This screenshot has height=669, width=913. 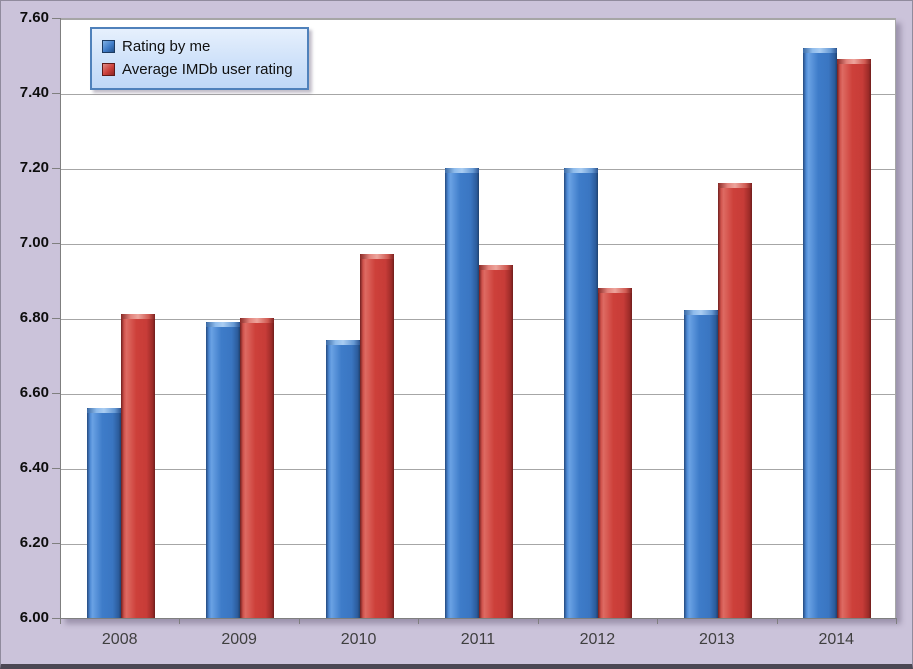 I want to click on x-axis-label: 2011, so click(x=478, y=639).